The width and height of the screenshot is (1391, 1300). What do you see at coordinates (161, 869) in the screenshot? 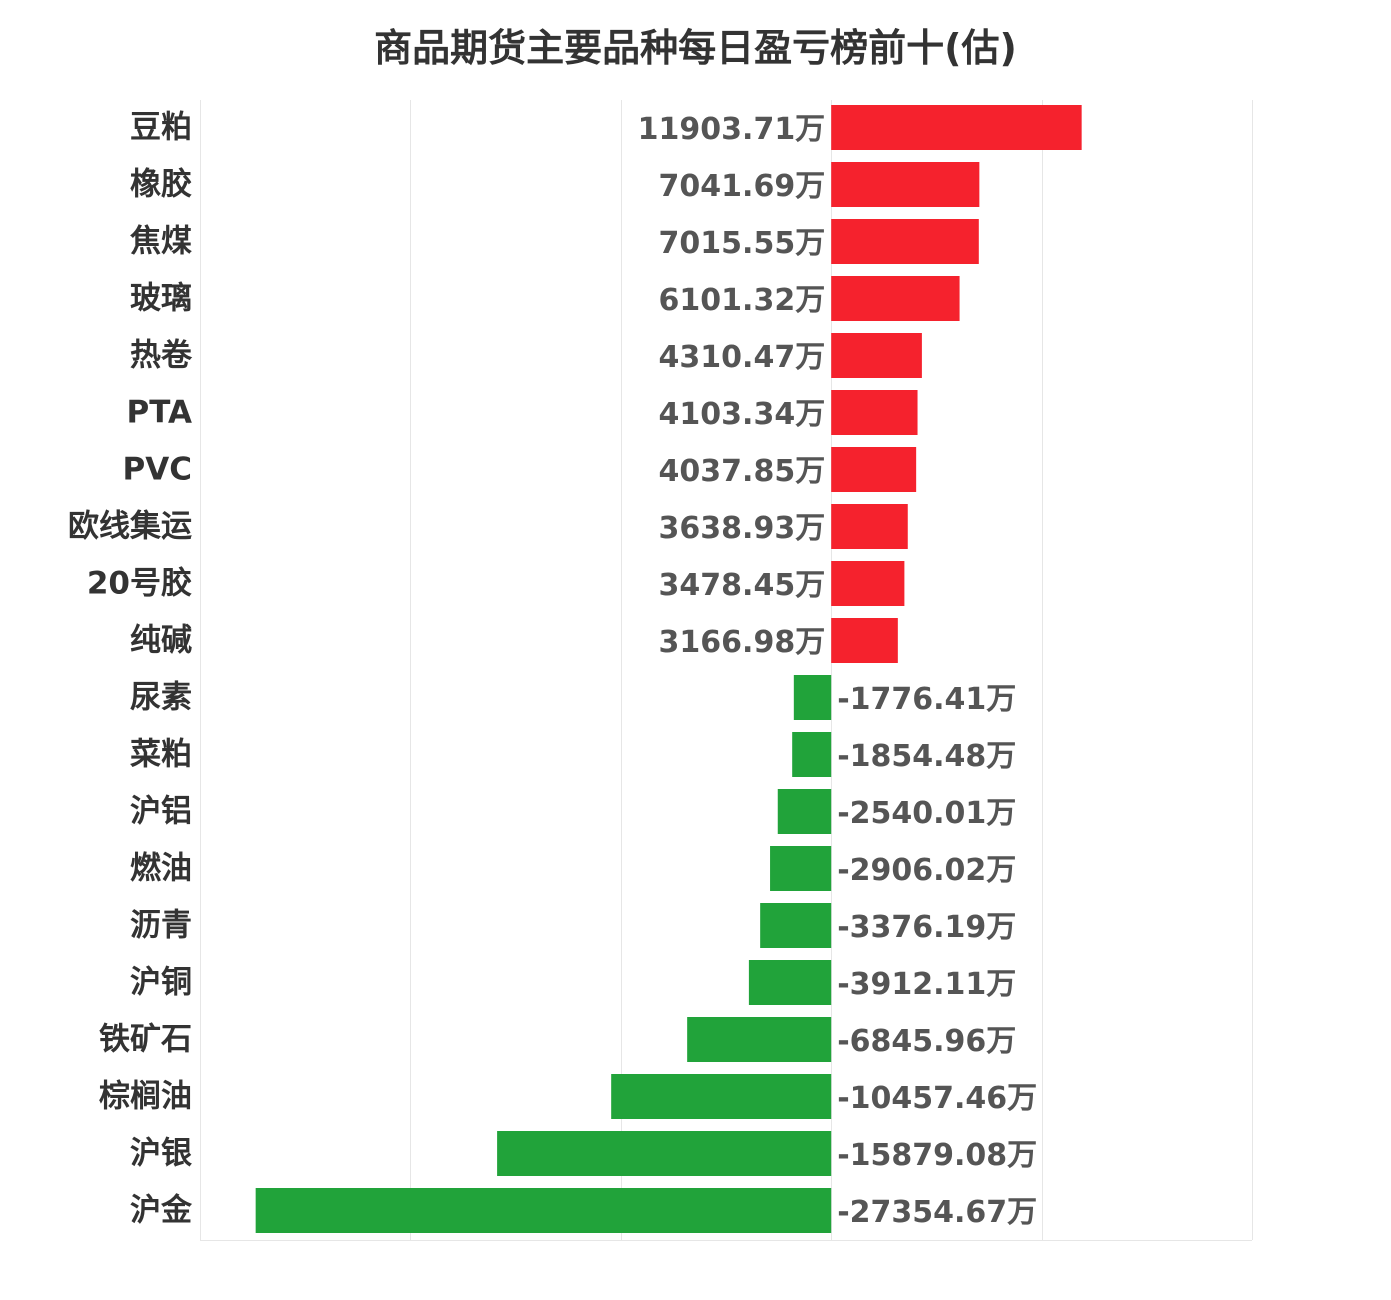
I see `category-label: 燃油` at bounding box center [161, 869].